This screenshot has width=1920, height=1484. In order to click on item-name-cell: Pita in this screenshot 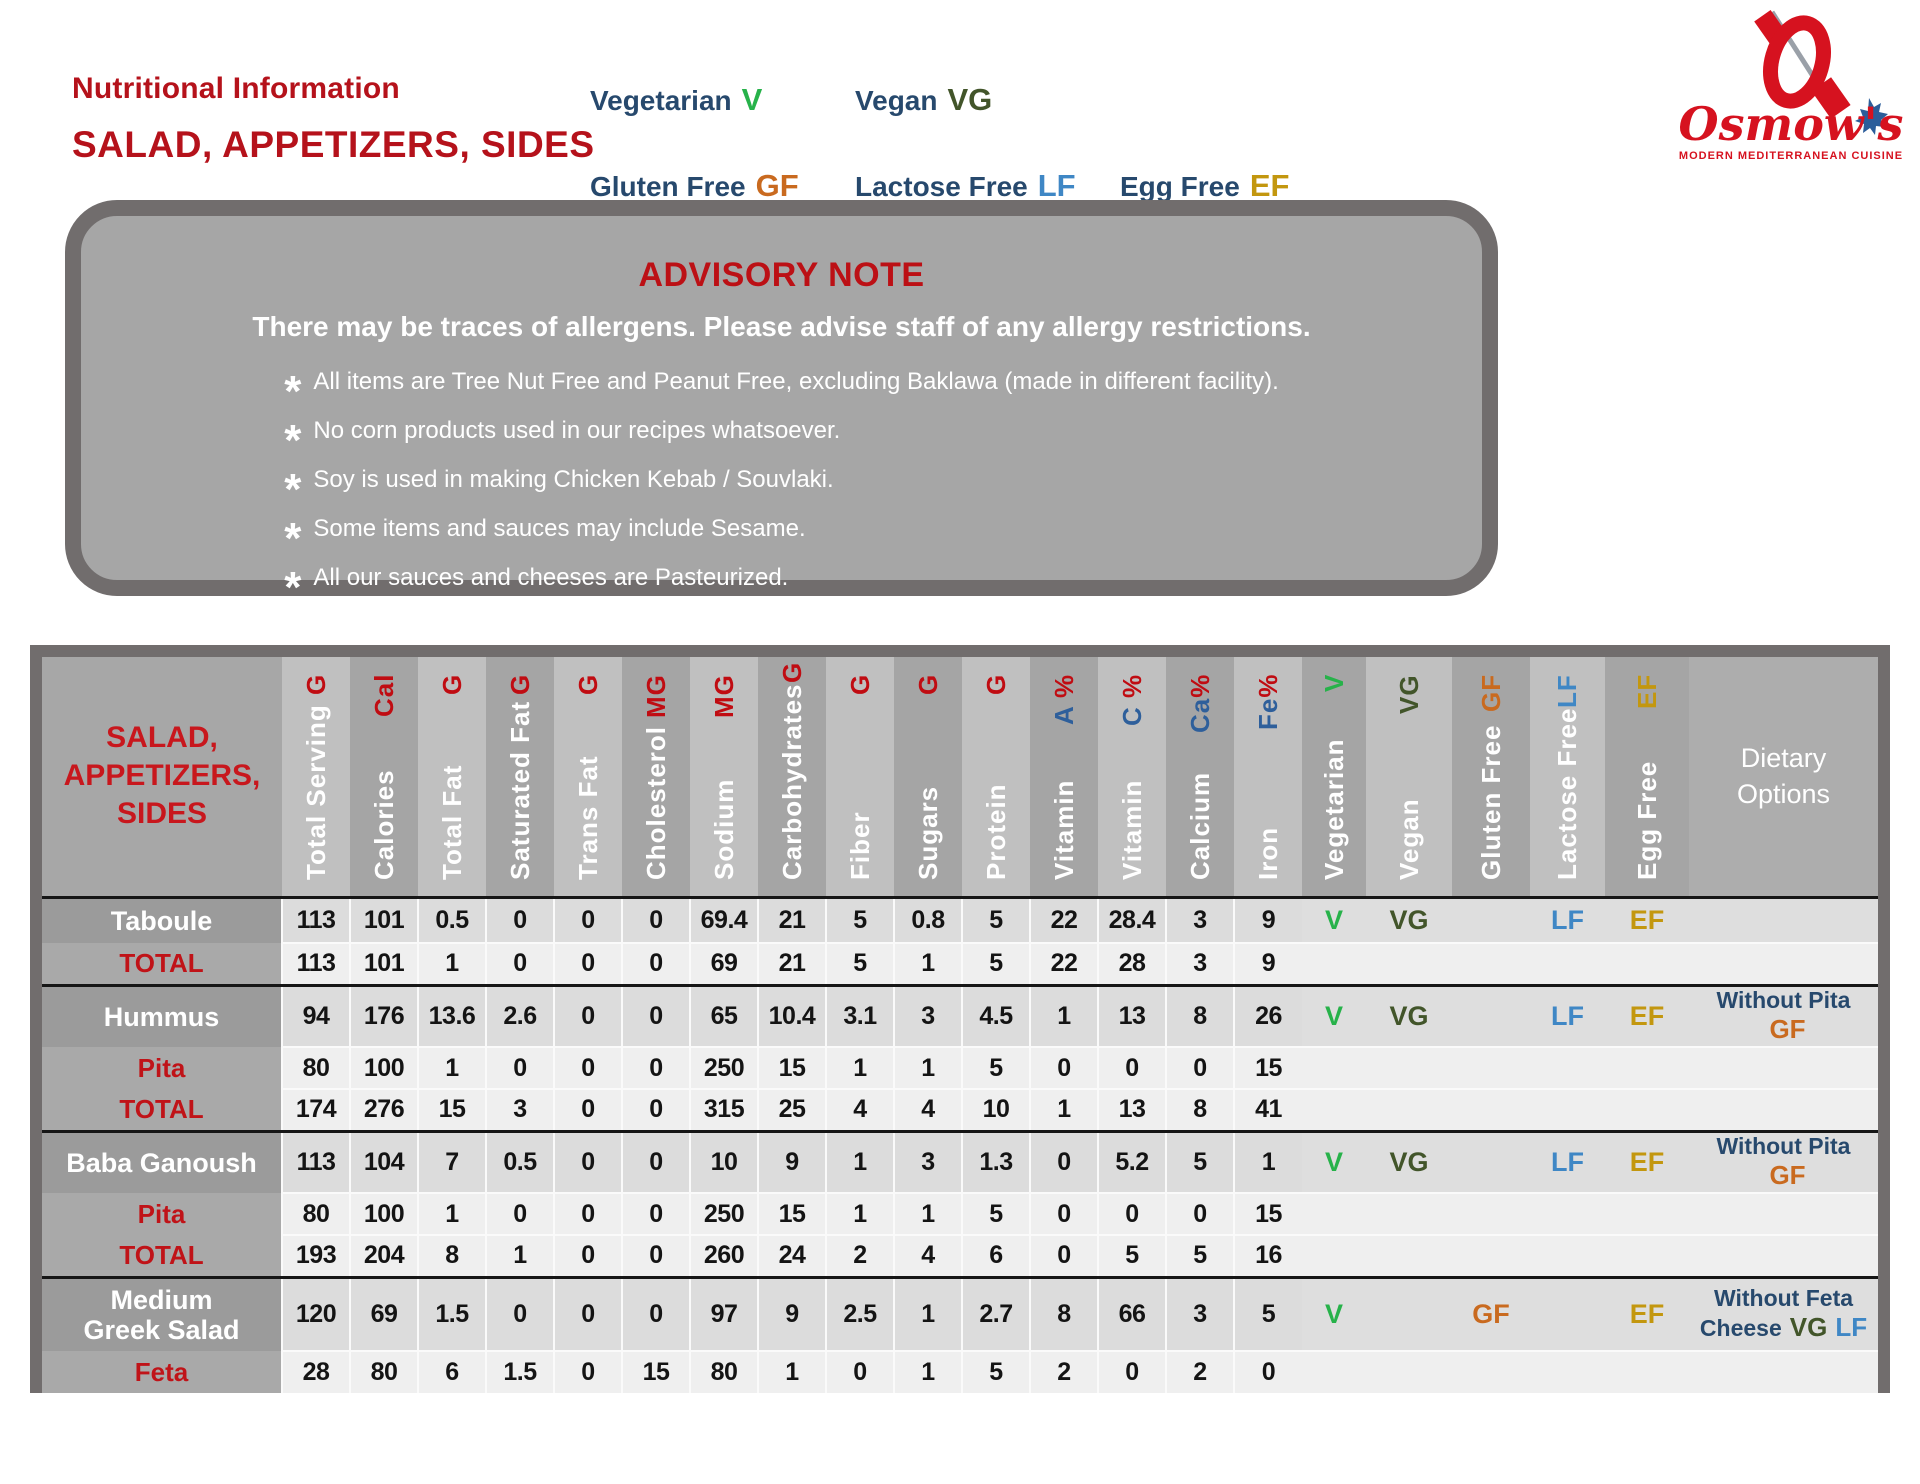, I will do `click(162, 1214)`.